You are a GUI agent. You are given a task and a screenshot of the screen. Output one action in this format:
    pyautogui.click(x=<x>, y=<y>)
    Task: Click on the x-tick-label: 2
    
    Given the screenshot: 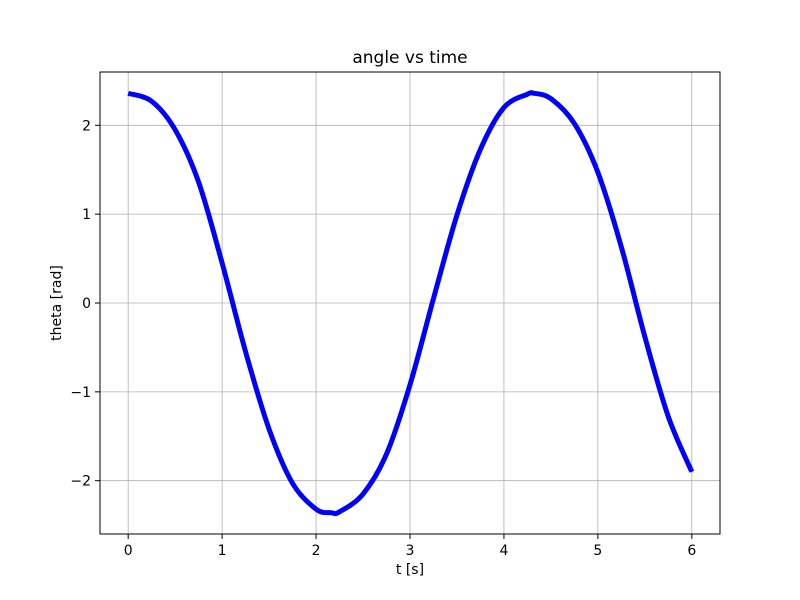 What is the action you would take?
    pyautogui.click(x=316, y=551)
    